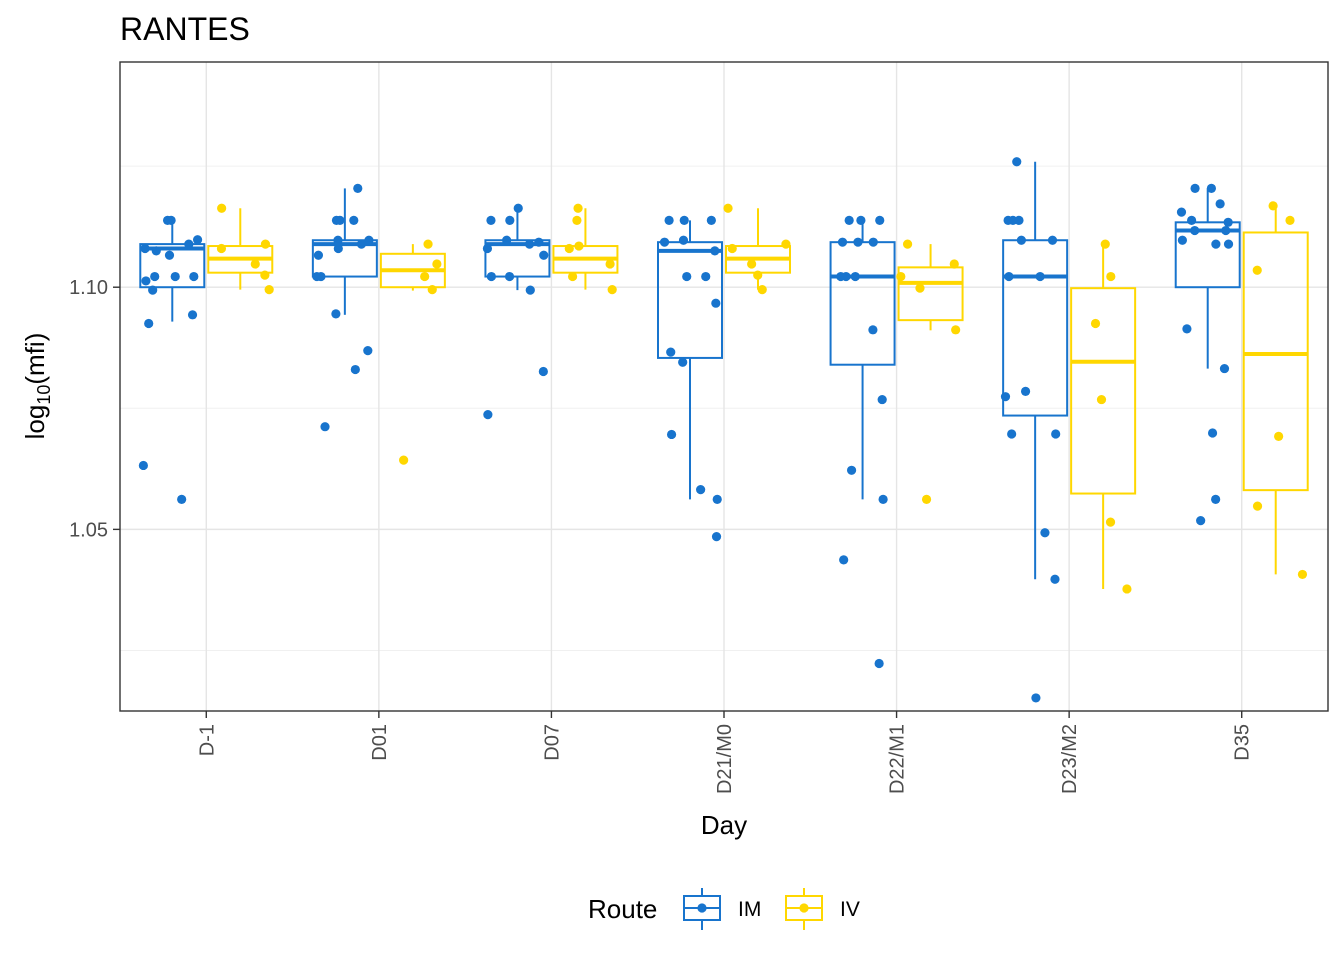 The image size is (1344, 960). I want to click on box-im-d22-m1, so click(862, 360).